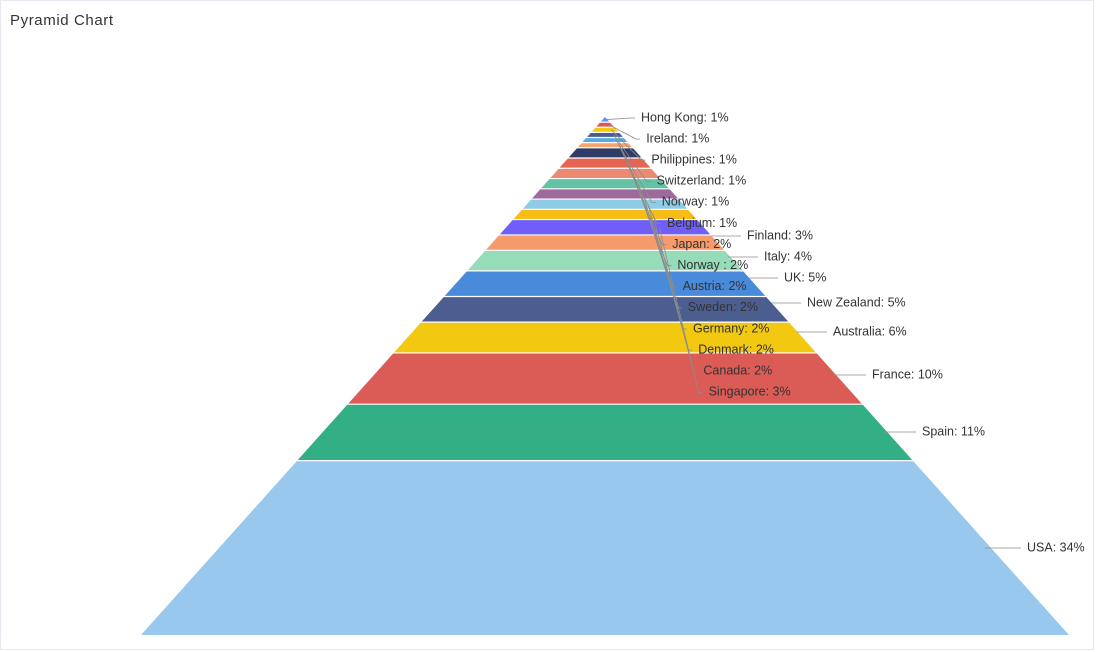  Describe the element at coordinates (715, 286) in the screenshot. I see `data-label-austria-8: Austria: 2%` at that location.